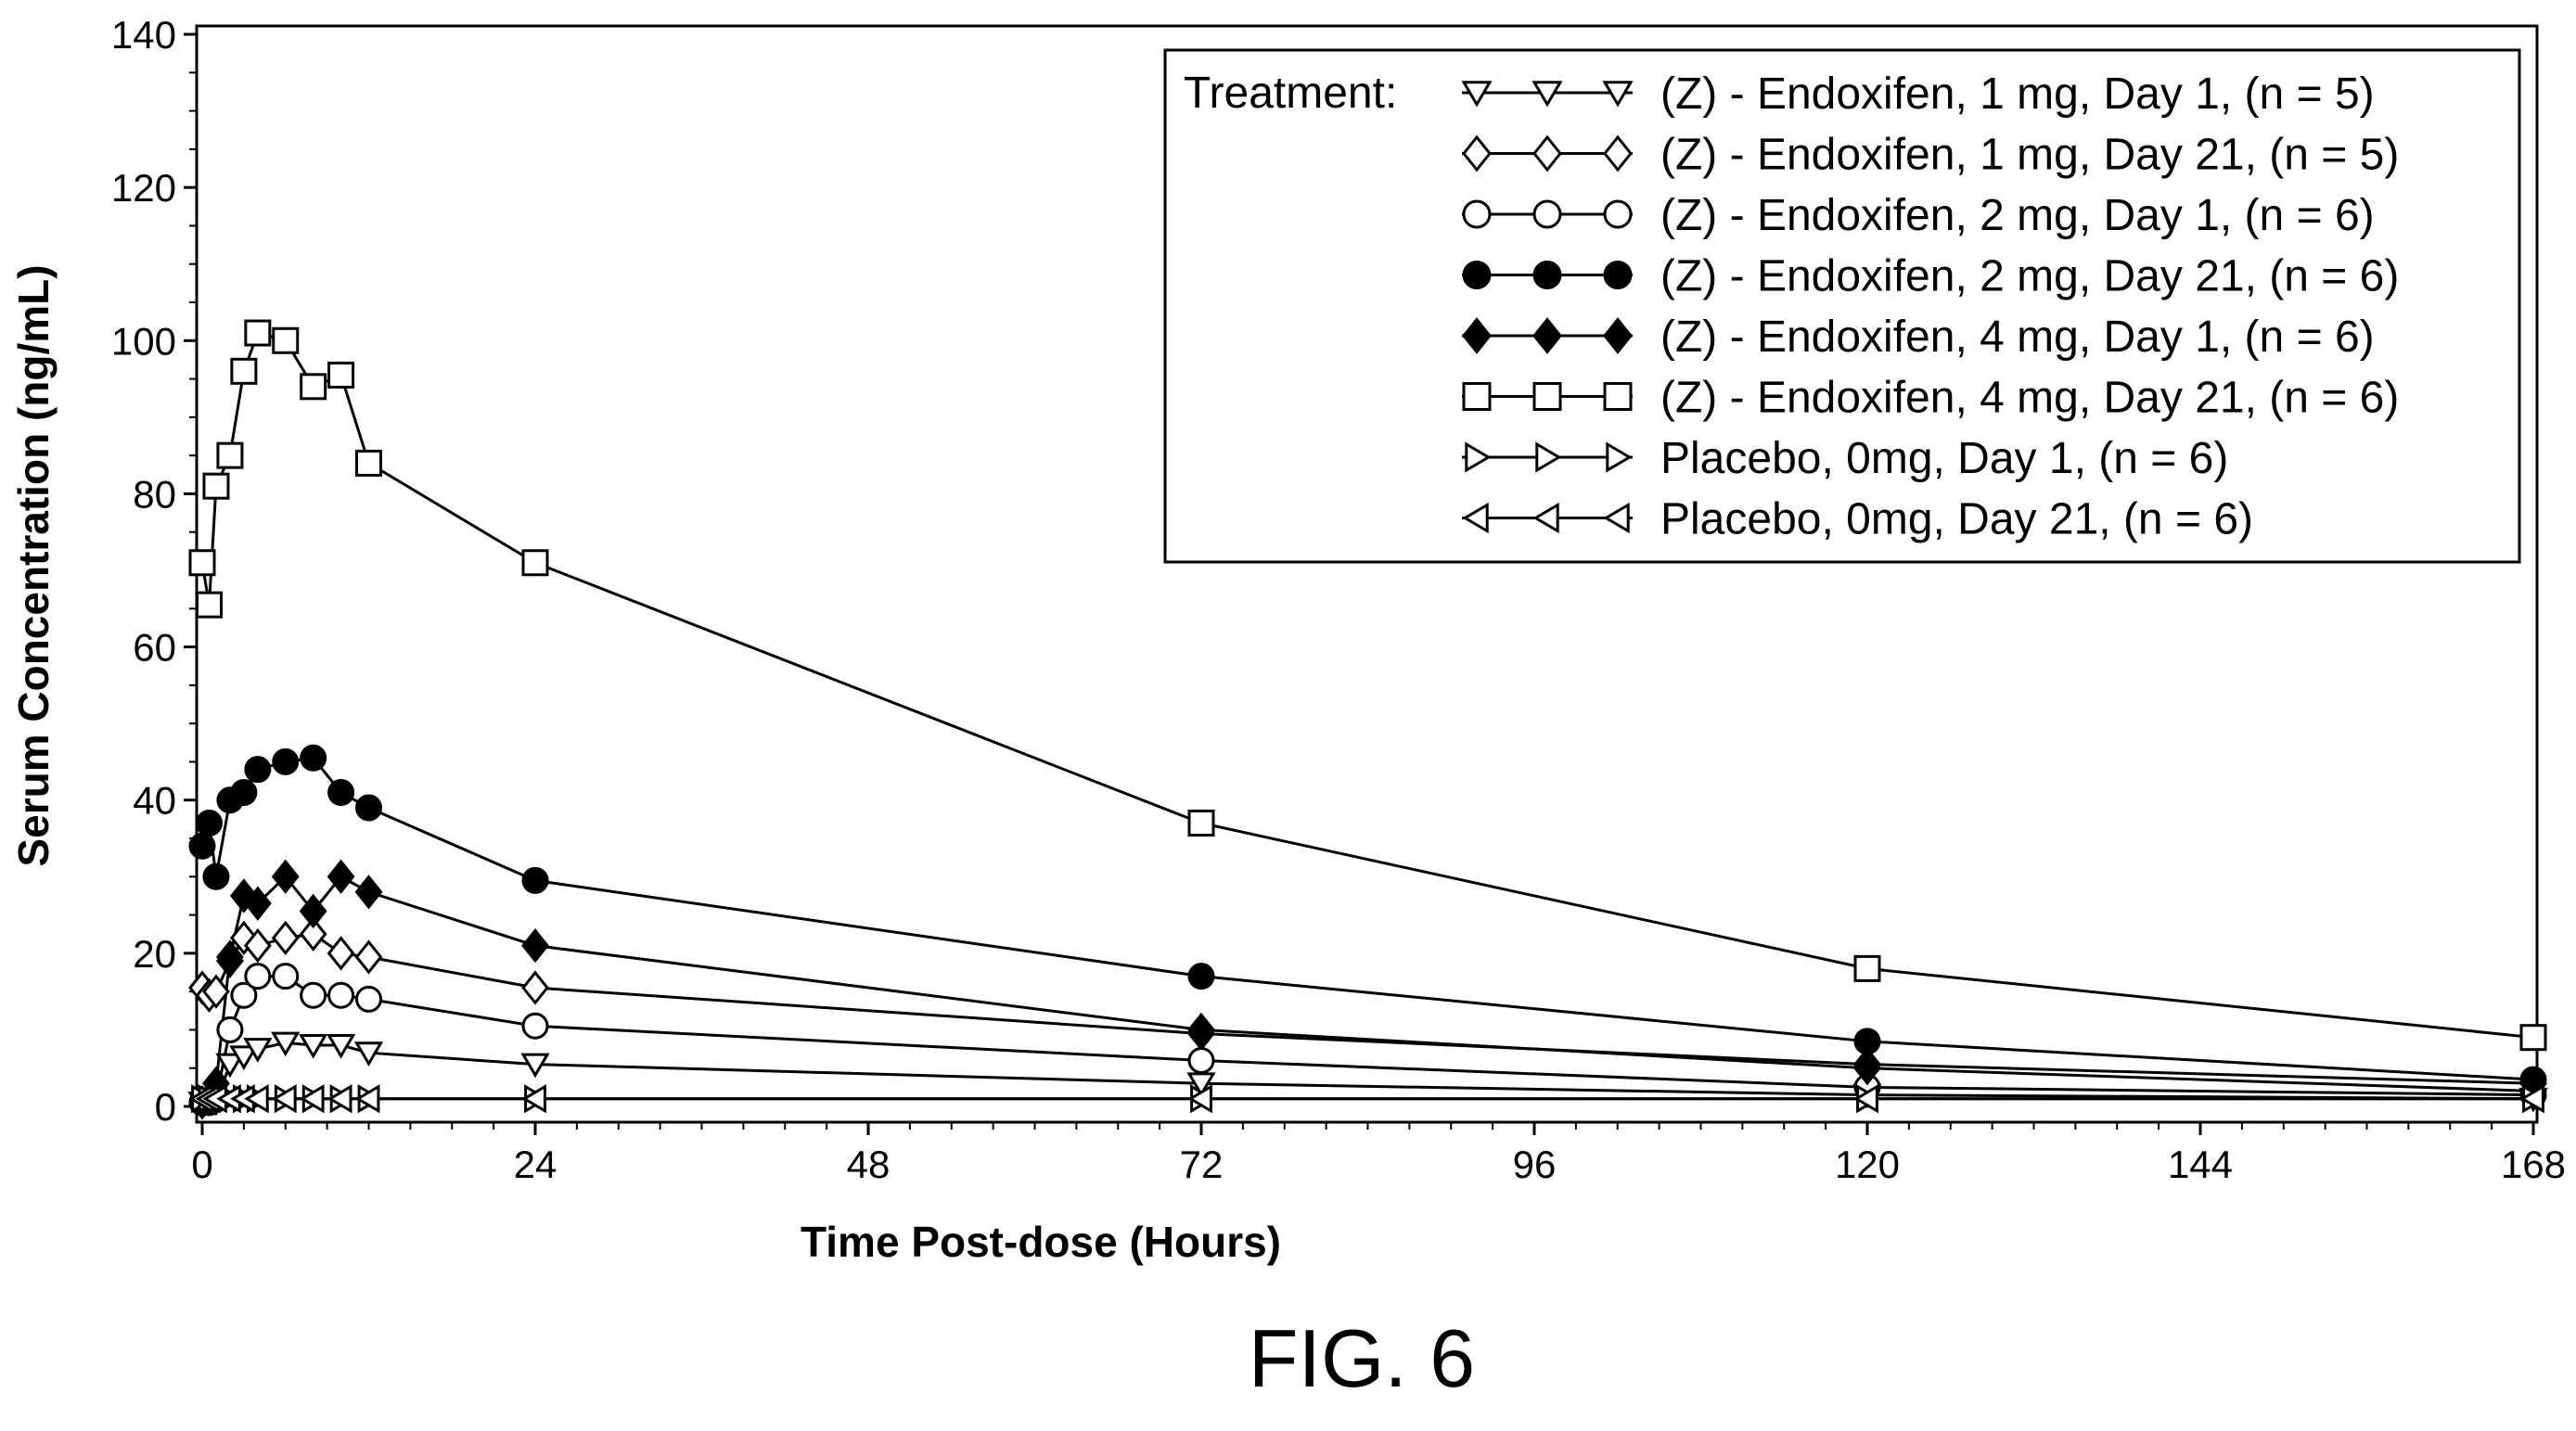 This screenshot has height=1431, width=2576. What do you see at coordinates (1041, 1242) in the screenshot?
I see `x-axis-title: Time Post-dose (Hours)` at bounding box center [1041, 1242].